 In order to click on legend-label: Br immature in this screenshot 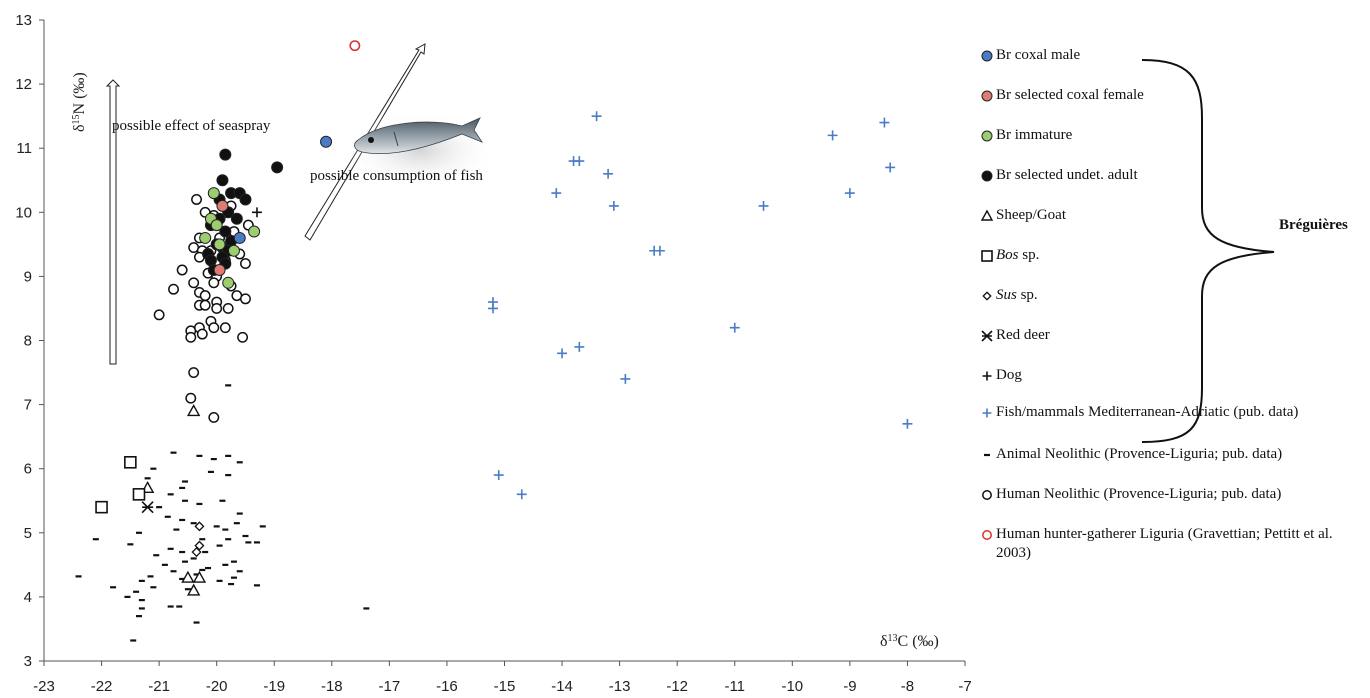, I will do `click(1034, 135)`.